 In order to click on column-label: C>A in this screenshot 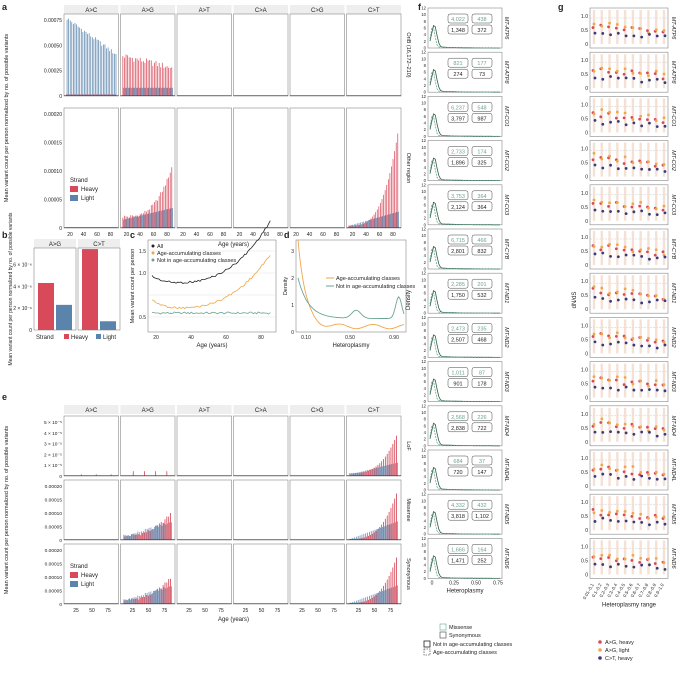, I will do `click(261, 411)`.